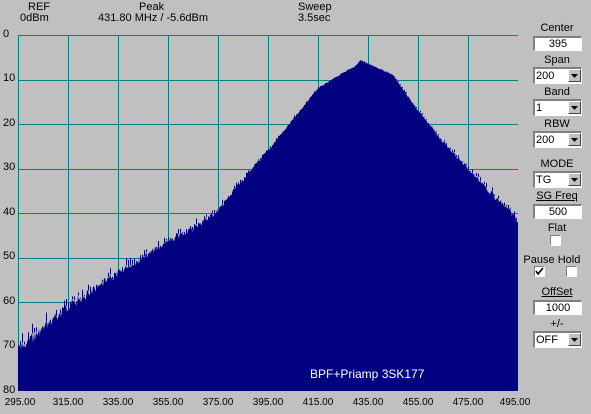 The image size is (591, 414). I want to click on span-value: 200, so click(545, 76).